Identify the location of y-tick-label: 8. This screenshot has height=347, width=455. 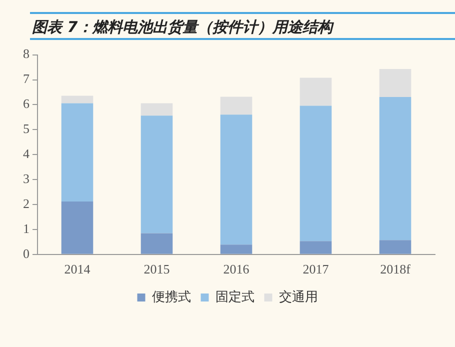
(26, 54).